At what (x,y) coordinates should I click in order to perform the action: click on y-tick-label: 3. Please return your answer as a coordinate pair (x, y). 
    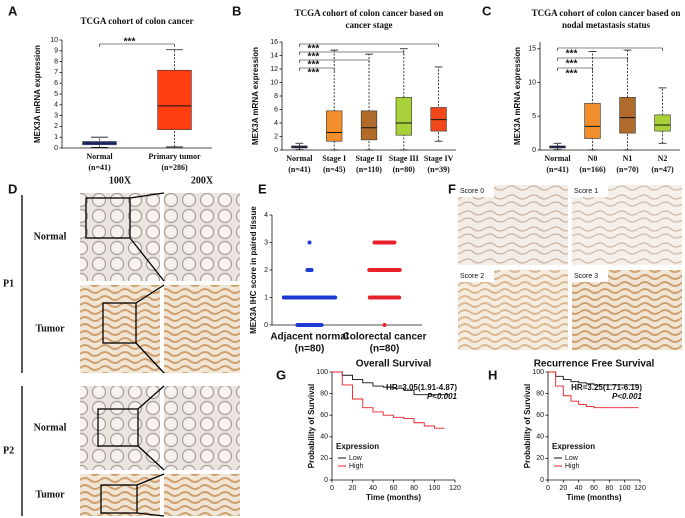
    Looking at the image, I should click on (56, 115).